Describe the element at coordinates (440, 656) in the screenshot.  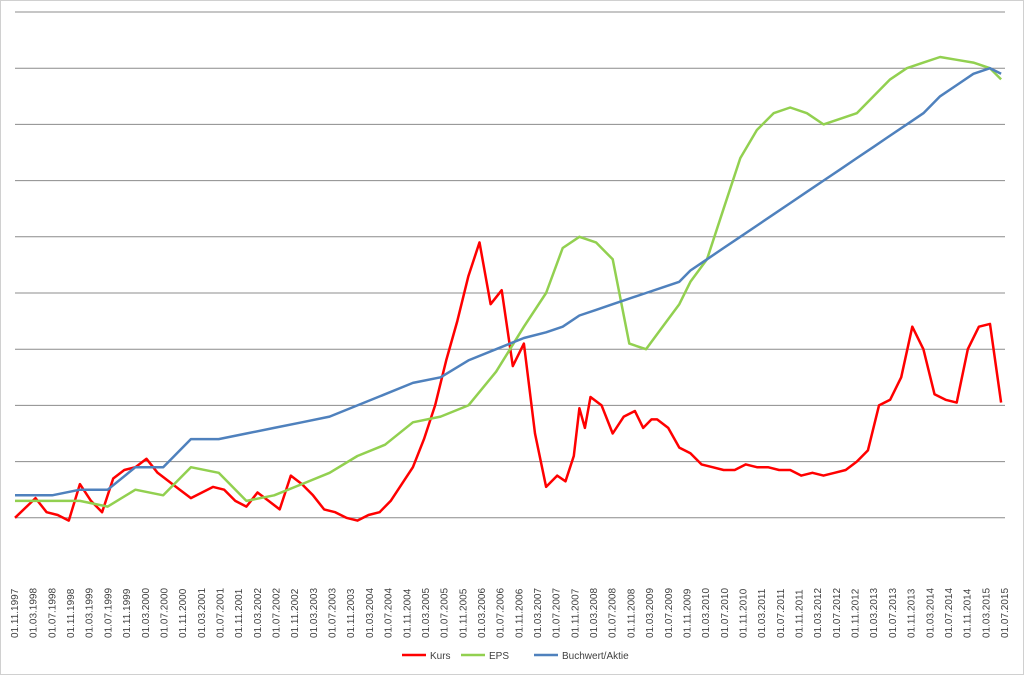
I see `legend-label: Kurs` at that location.